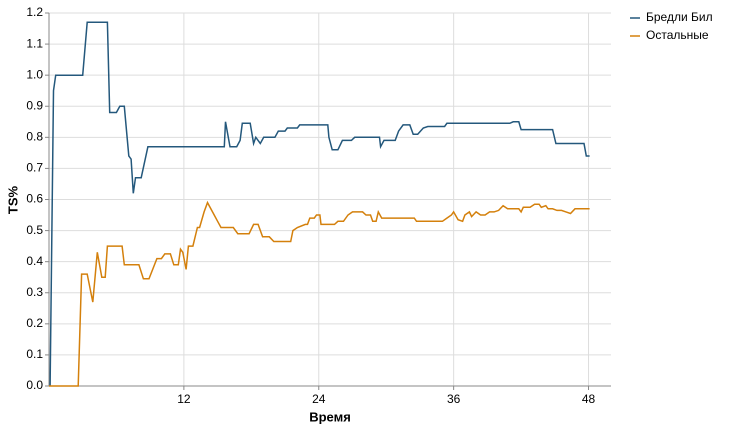  What do you see at coordinates (34, 43) in the screenshot?
I see `y-tick-label: 1.1` at bounding box center [34, 43].